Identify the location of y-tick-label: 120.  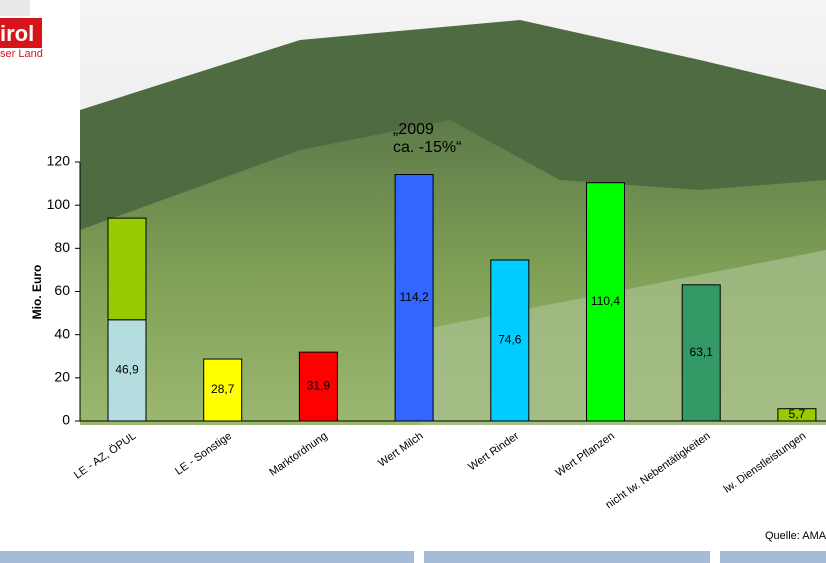
(59, 161).